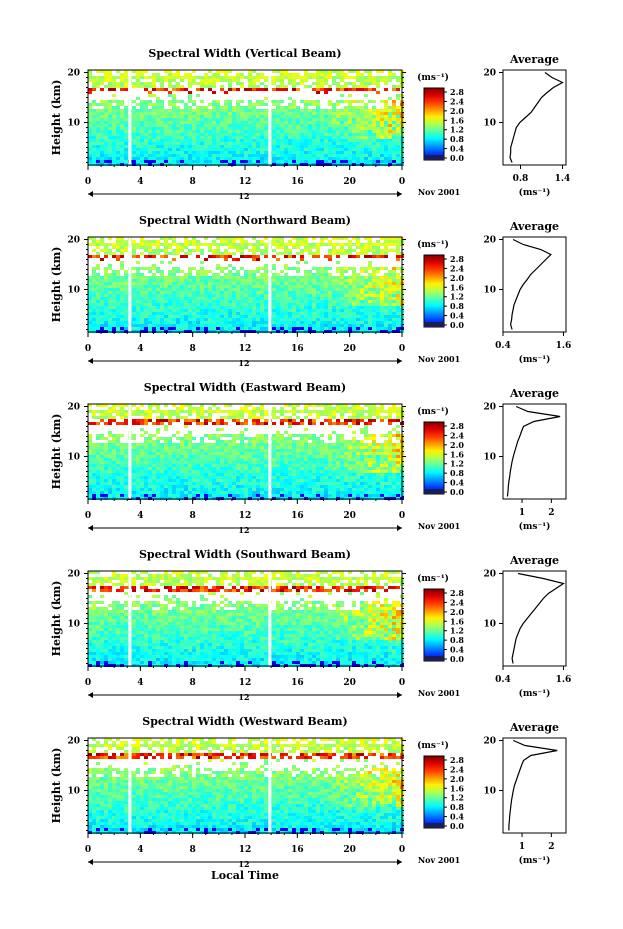 This screenshot has height=929, width=623. I want to click on avg-x-tick-label: 0.4, so click(503, 680).